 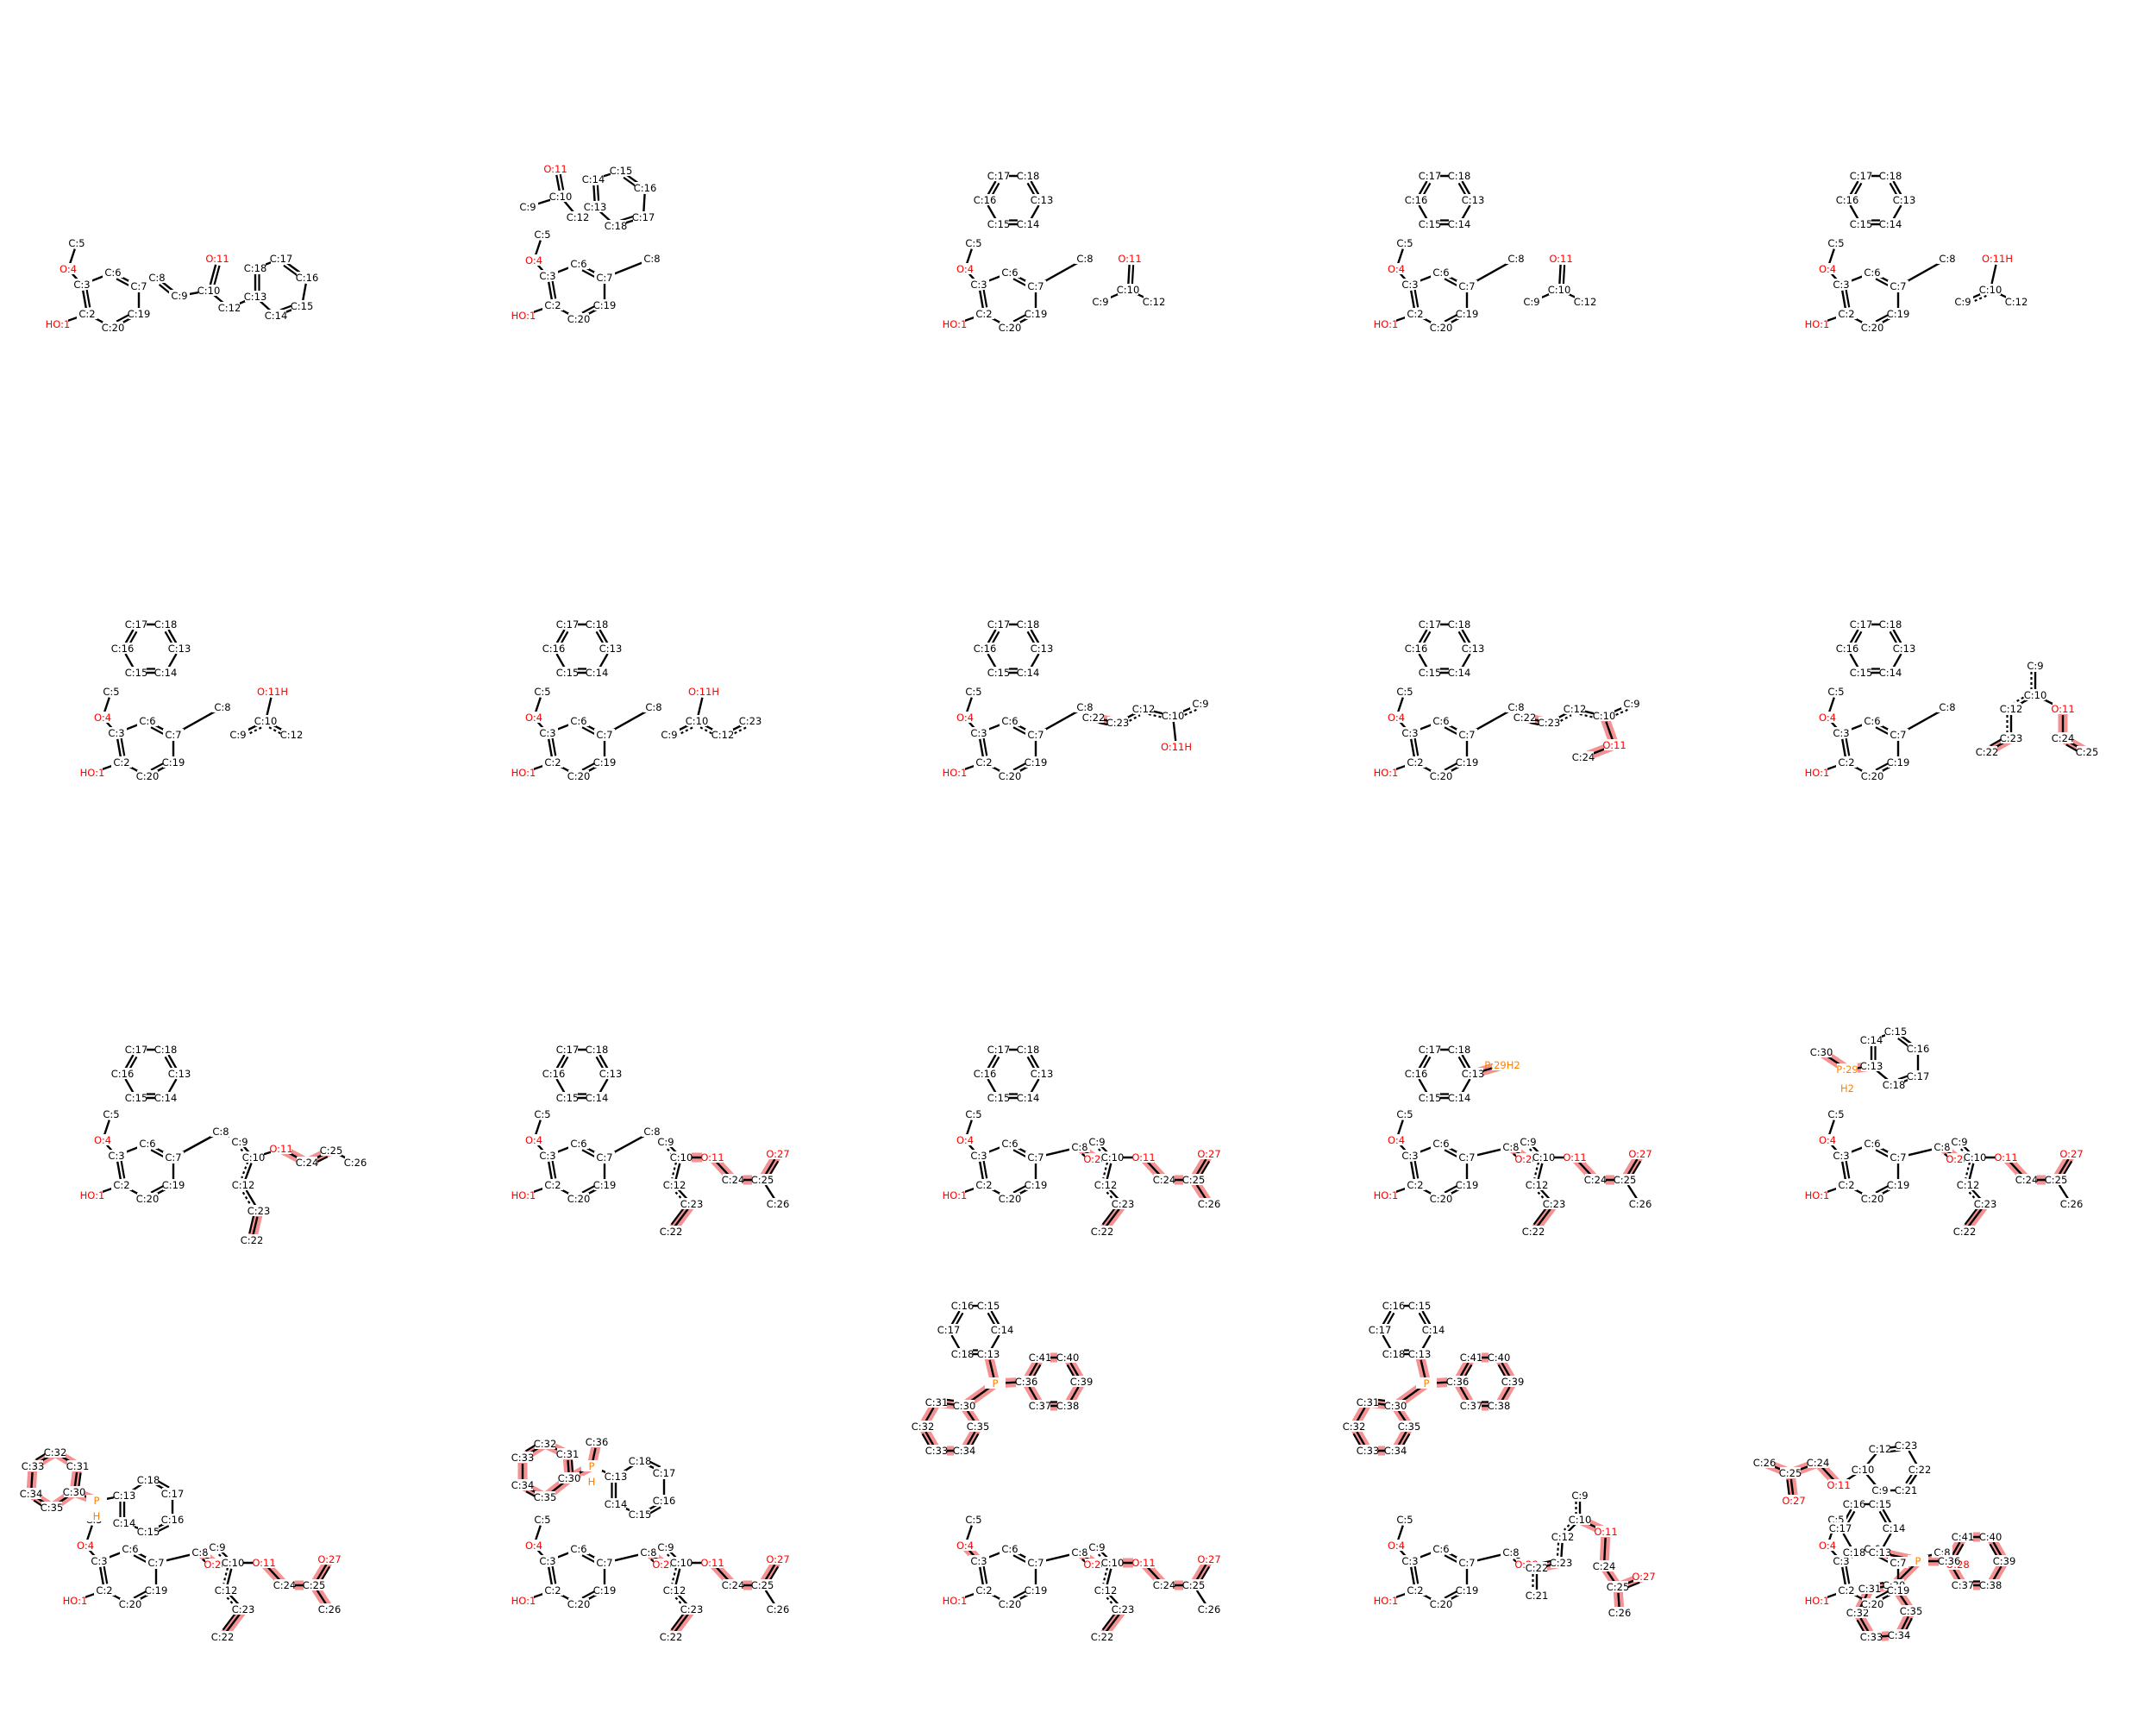 I want to click on atom-label: O:4, so click(x=1827, y=1546).